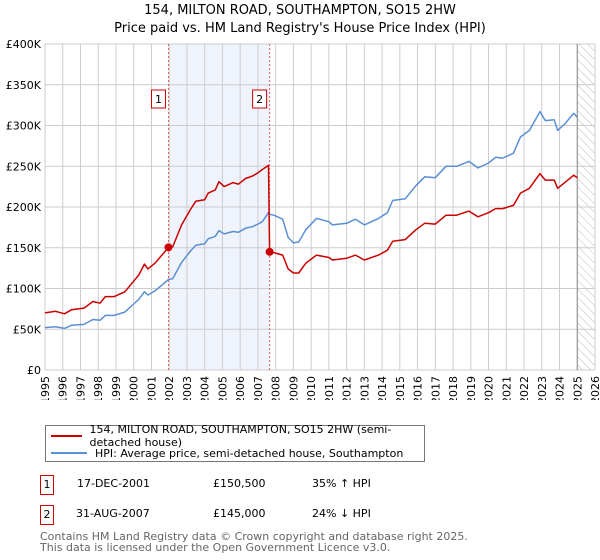 The width and height of the screenshot is (600, 560). What do you see at coordinates (382, 388) in the screenshot?
I see `x-tick-label: 2014` at bounding box center [382, 388].